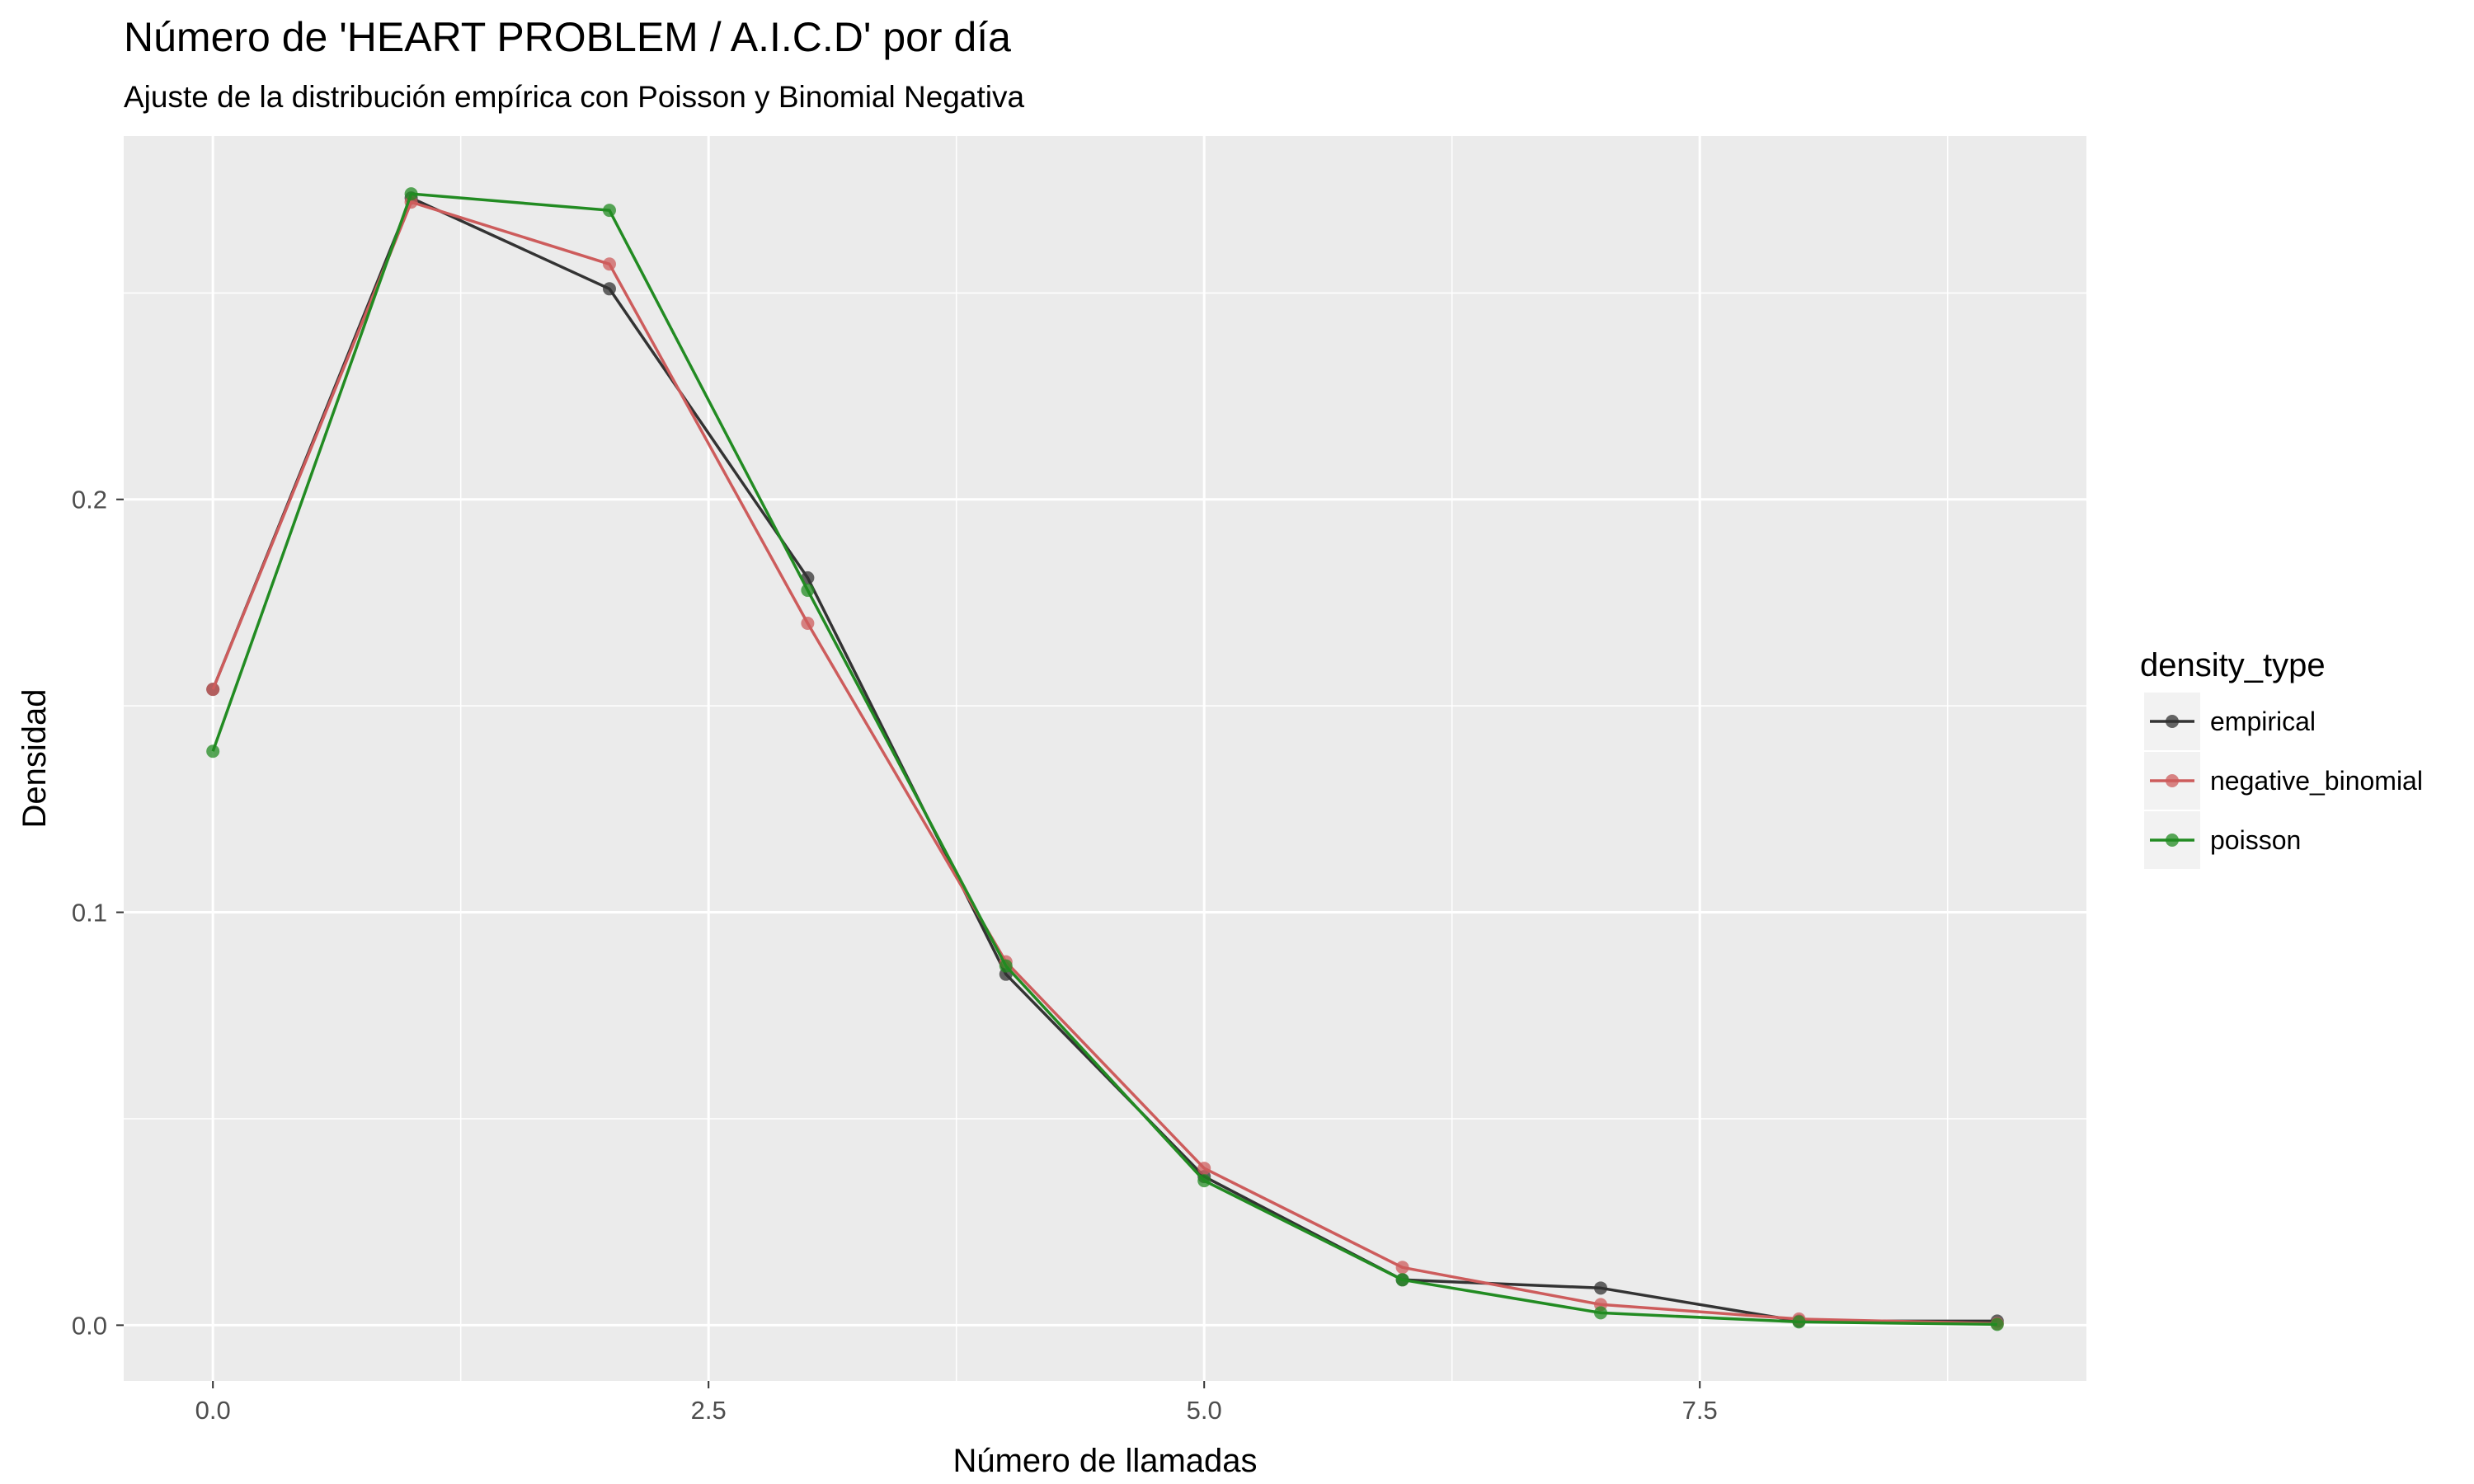 The width and height of the screenshot is (2474, 1484). I want to click on x-tick-label: 7.5, so click(1700, 1410).